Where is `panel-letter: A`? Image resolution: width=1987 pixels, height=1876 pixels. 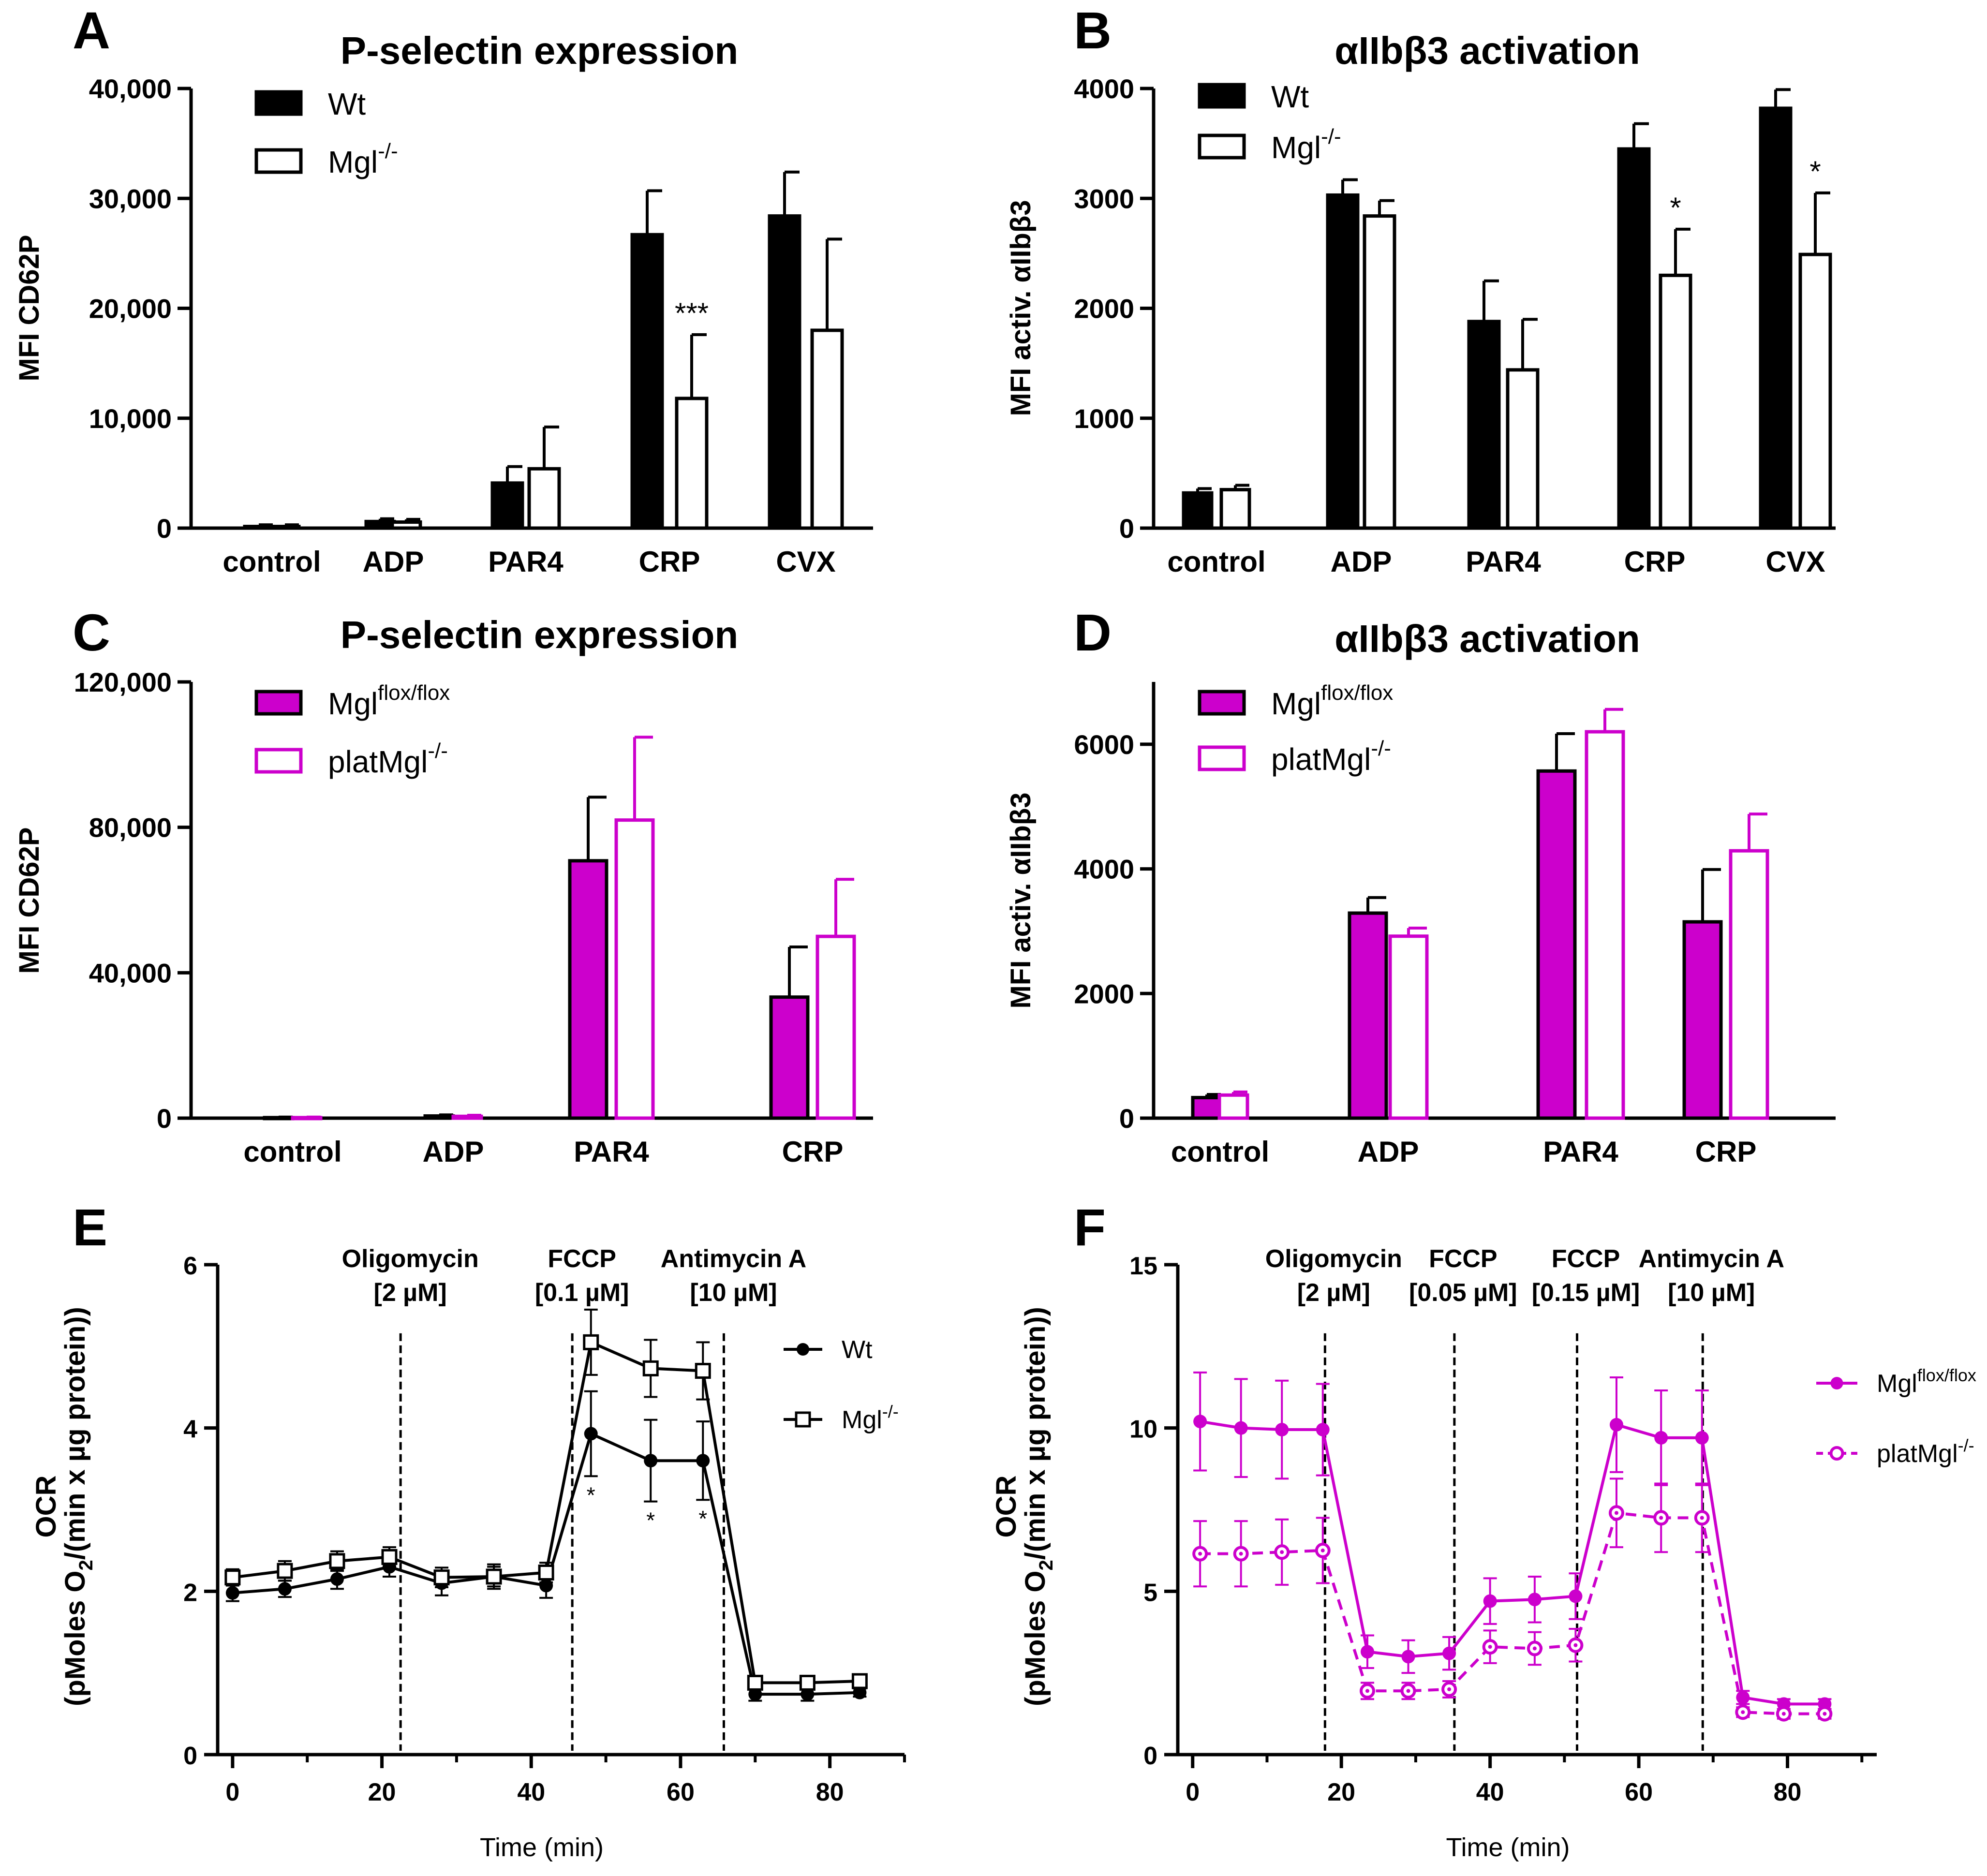 panel-letter: A is located at coordinates (92, 30).